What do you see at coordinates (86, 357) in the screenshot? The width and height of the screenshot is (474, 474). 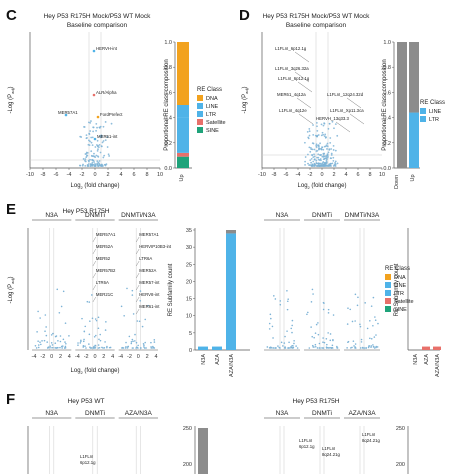 I see `x-tick-label: -2` at bounding box center [86, 357].